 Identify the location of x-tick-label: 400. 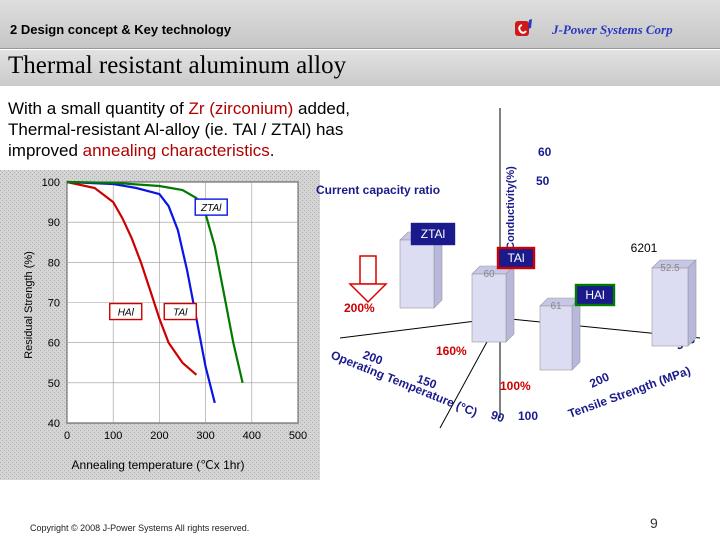
(252, 436).